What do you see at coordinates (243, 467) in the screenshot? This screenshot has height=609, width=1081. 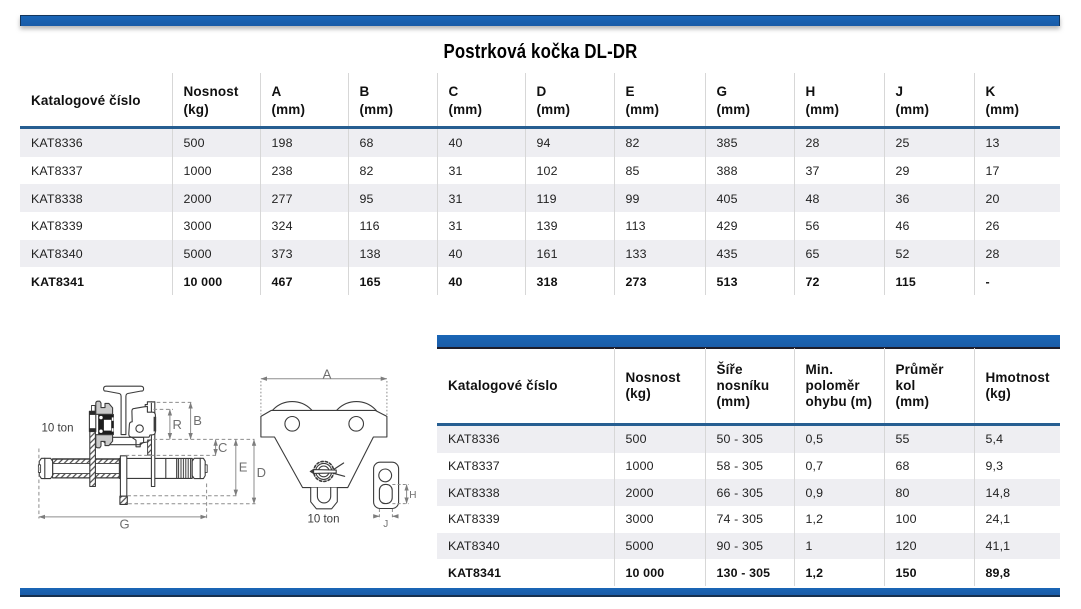 I see `svg-text: E` at bounding box center [243, 467].